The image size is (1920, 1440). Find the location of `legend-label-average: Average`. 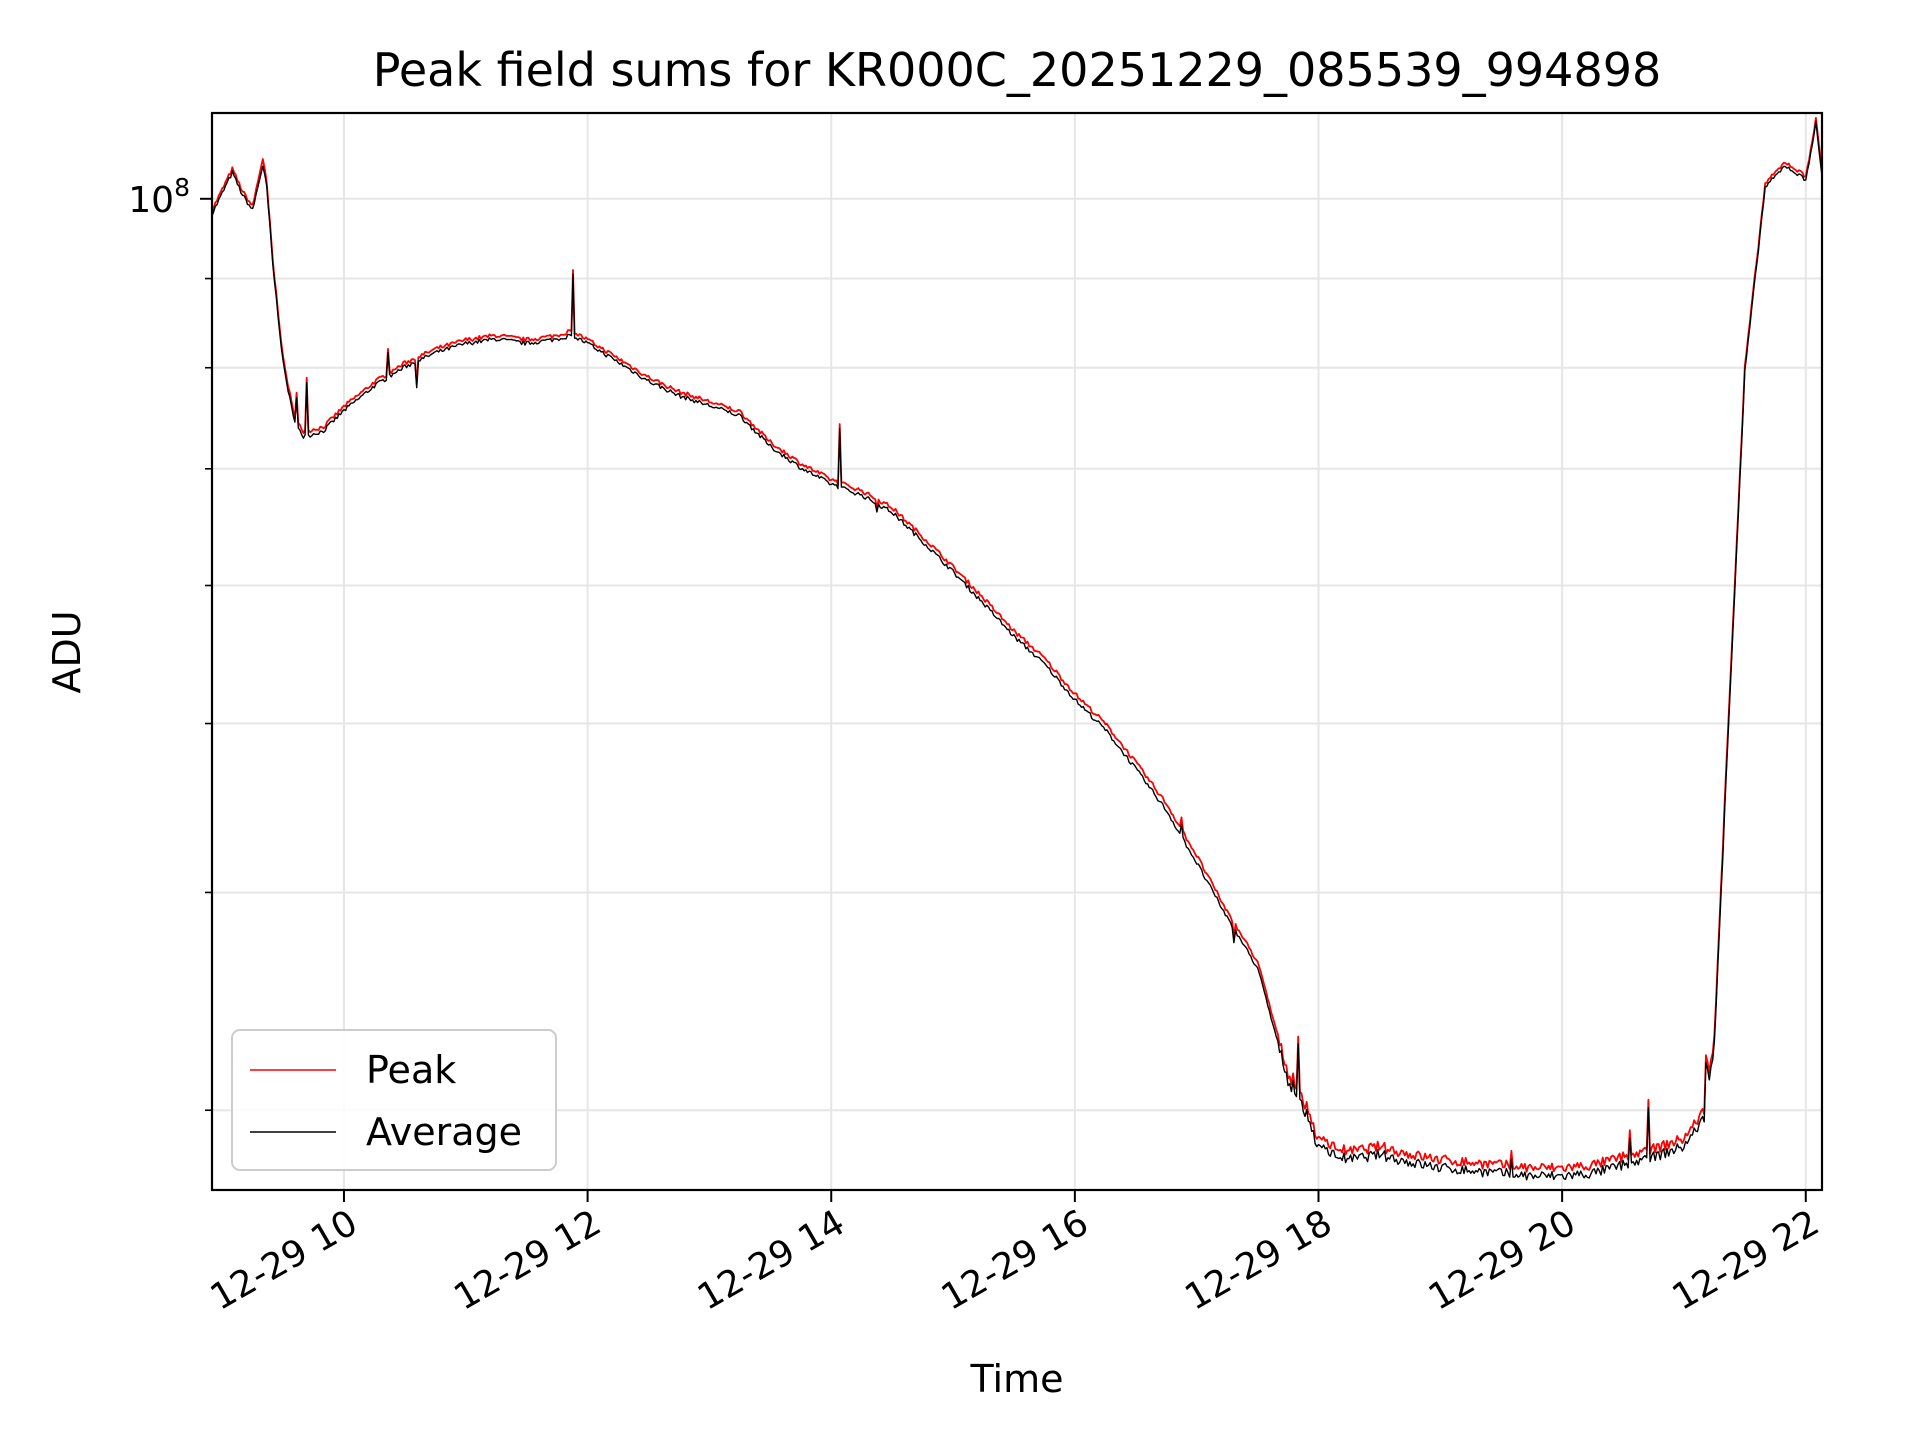

legend-label-average: Average is located at coordinates (444, 1132).